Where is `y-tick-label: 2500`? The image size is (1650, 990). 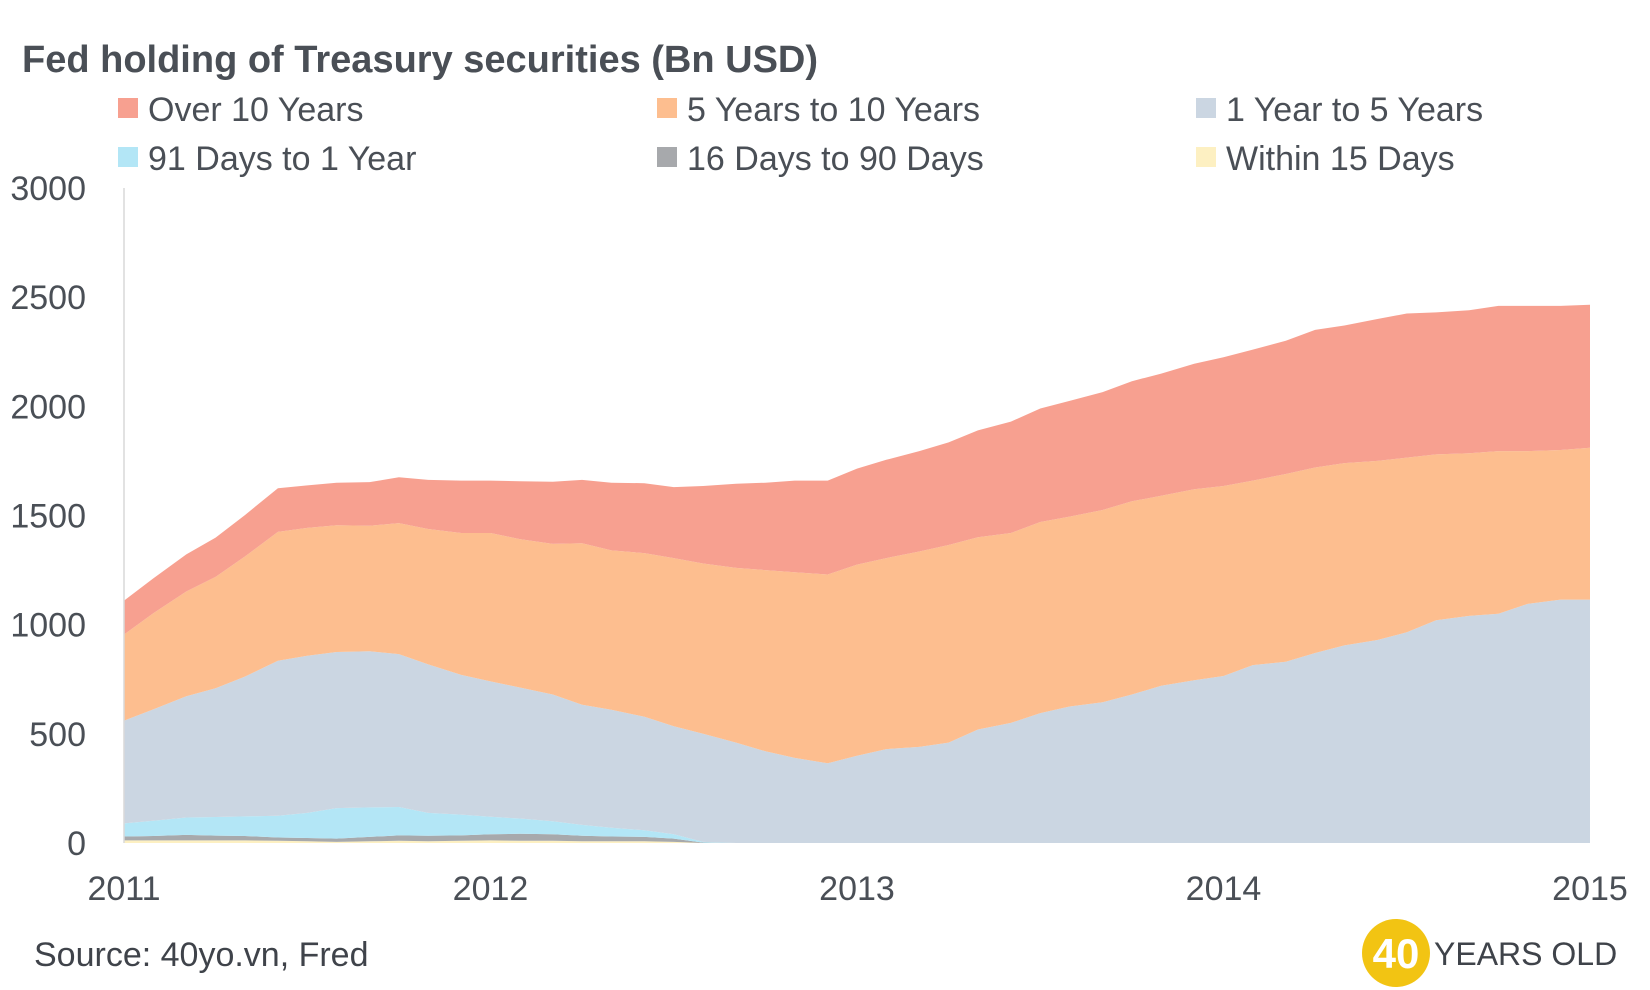
y-tick-label: 2500 is located at coordinates (48, 298).